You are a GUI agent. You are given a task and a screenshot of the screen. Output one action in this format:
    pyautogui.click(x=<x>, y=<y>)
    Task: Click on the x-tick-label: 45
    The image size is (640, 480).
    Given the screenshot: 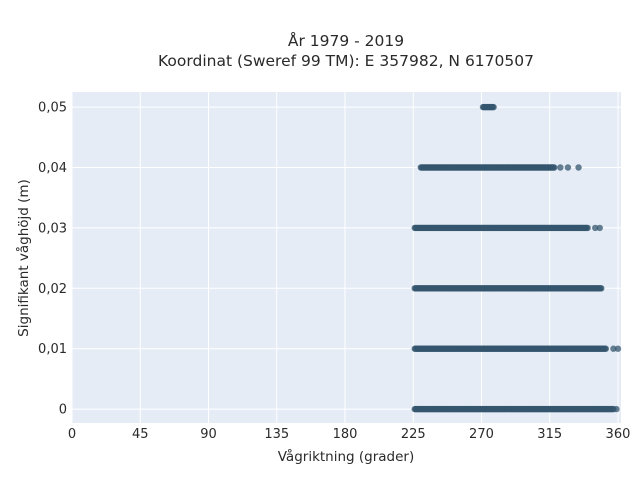 What is the action you would take?
    pyautogui.click(x=140, y=434)
    